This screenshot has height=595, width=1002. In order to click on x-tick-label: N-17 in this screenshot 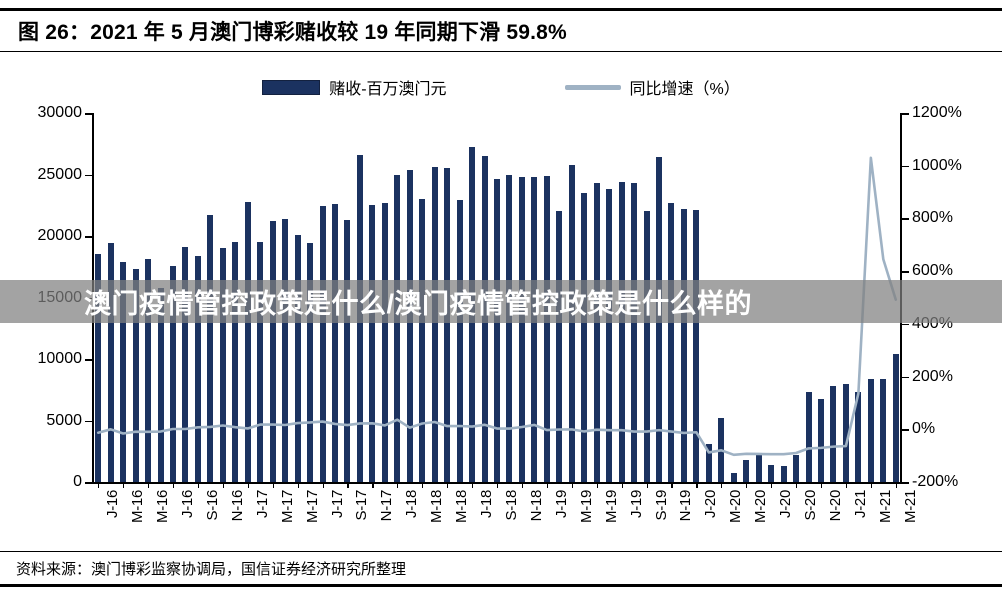, I will do `click(387, 506)`.